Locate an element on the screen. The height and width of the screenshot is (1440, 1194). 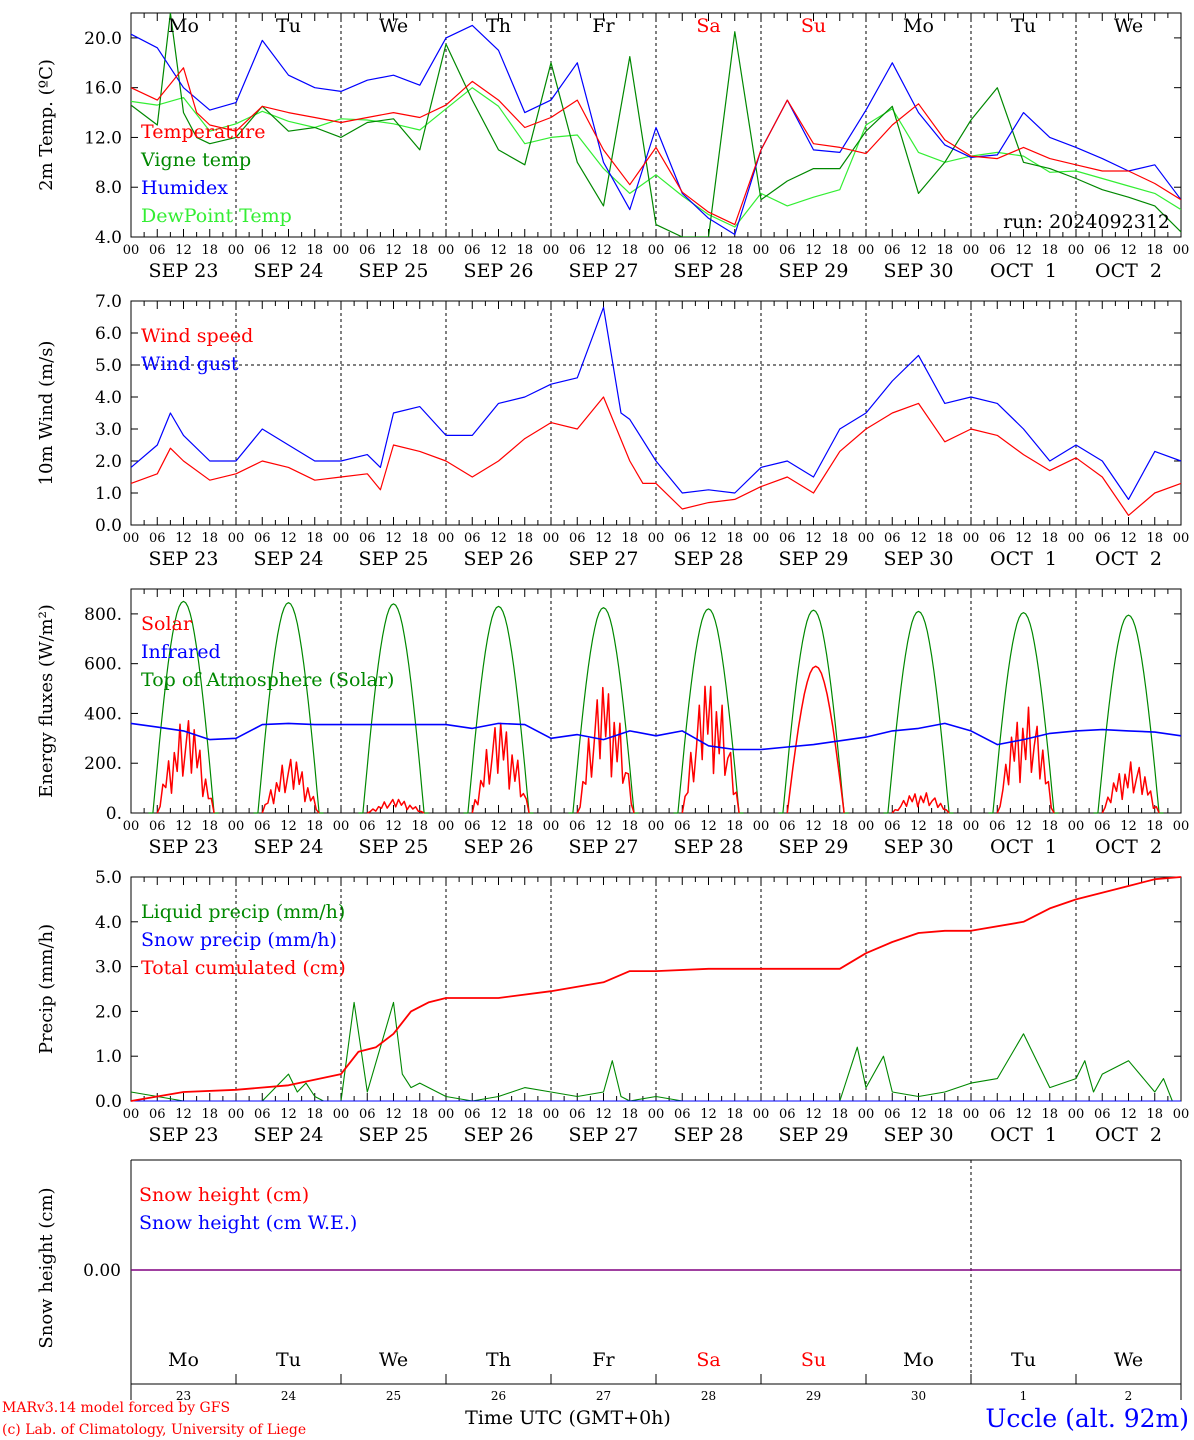
plot-border is located at coordinates (656, 413).